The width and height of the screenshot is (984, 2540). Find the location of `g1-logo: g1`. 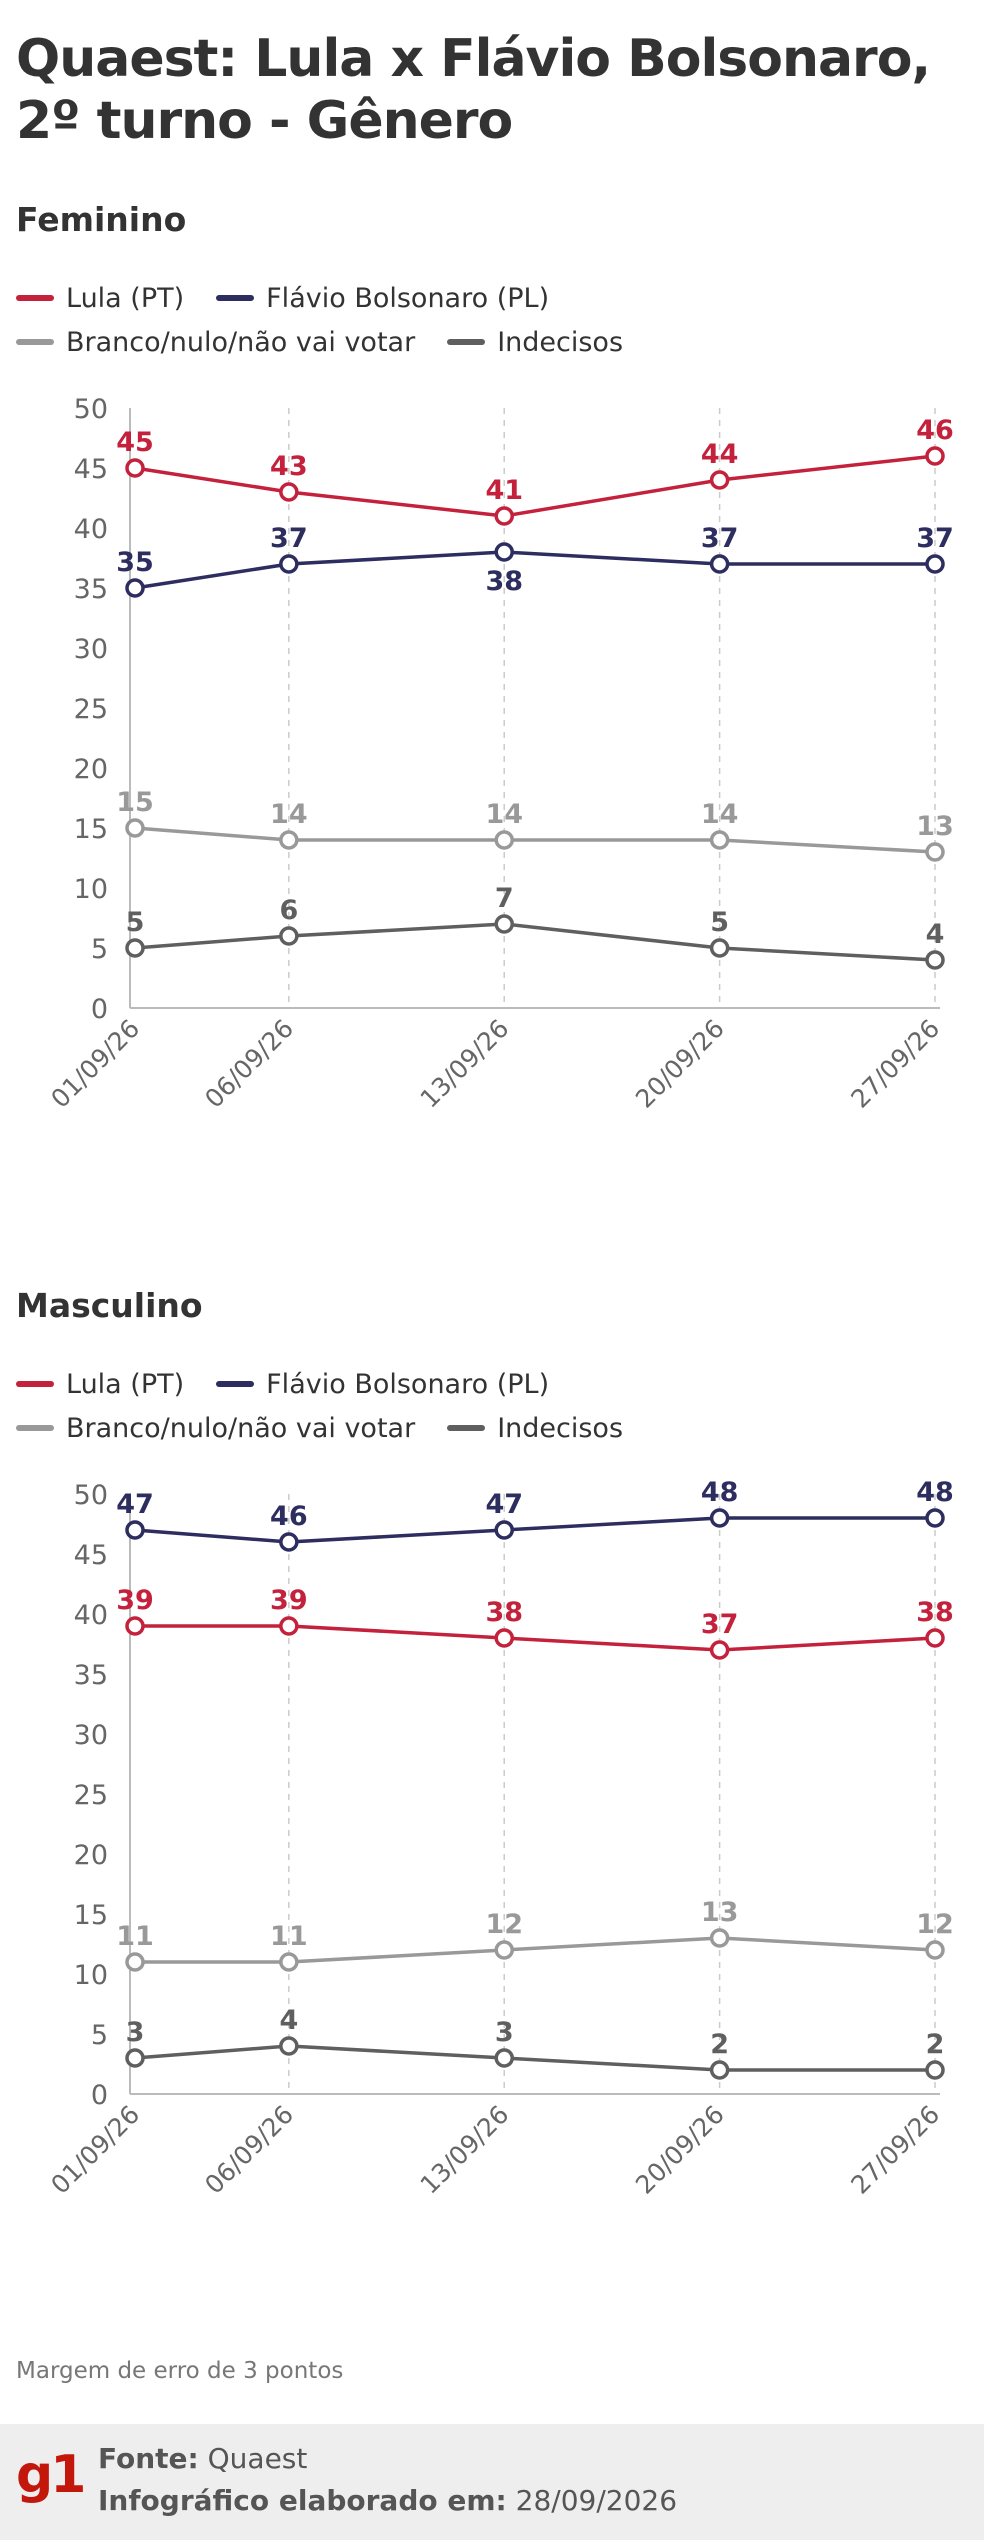

g1-logo: g1 is located at coordinates (50, 2475).